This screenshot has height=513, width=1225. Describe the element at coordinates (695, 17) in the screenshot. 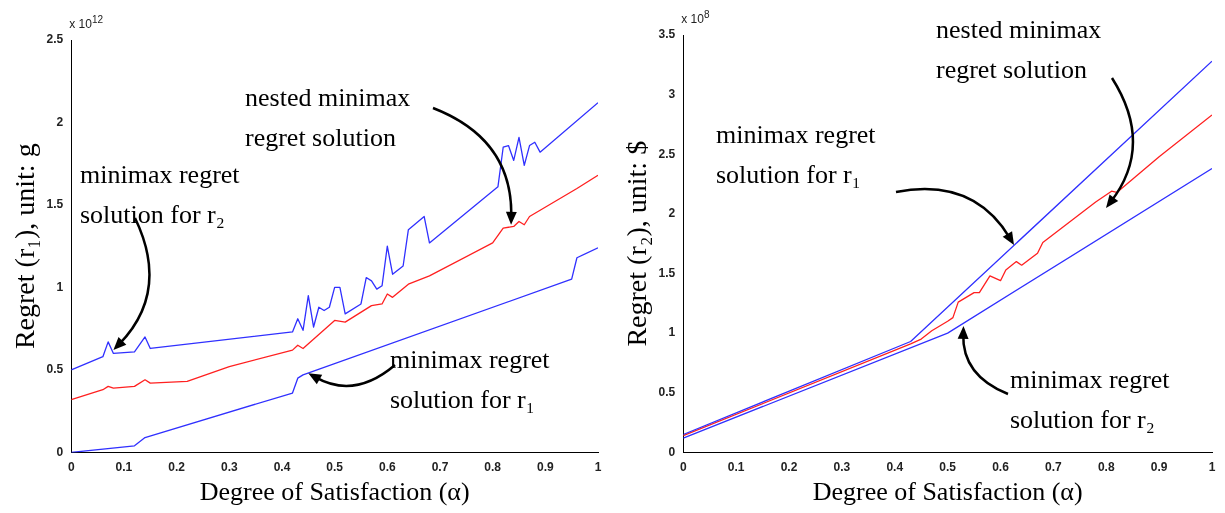

I see `text: x 10$^{8}$` at that location.